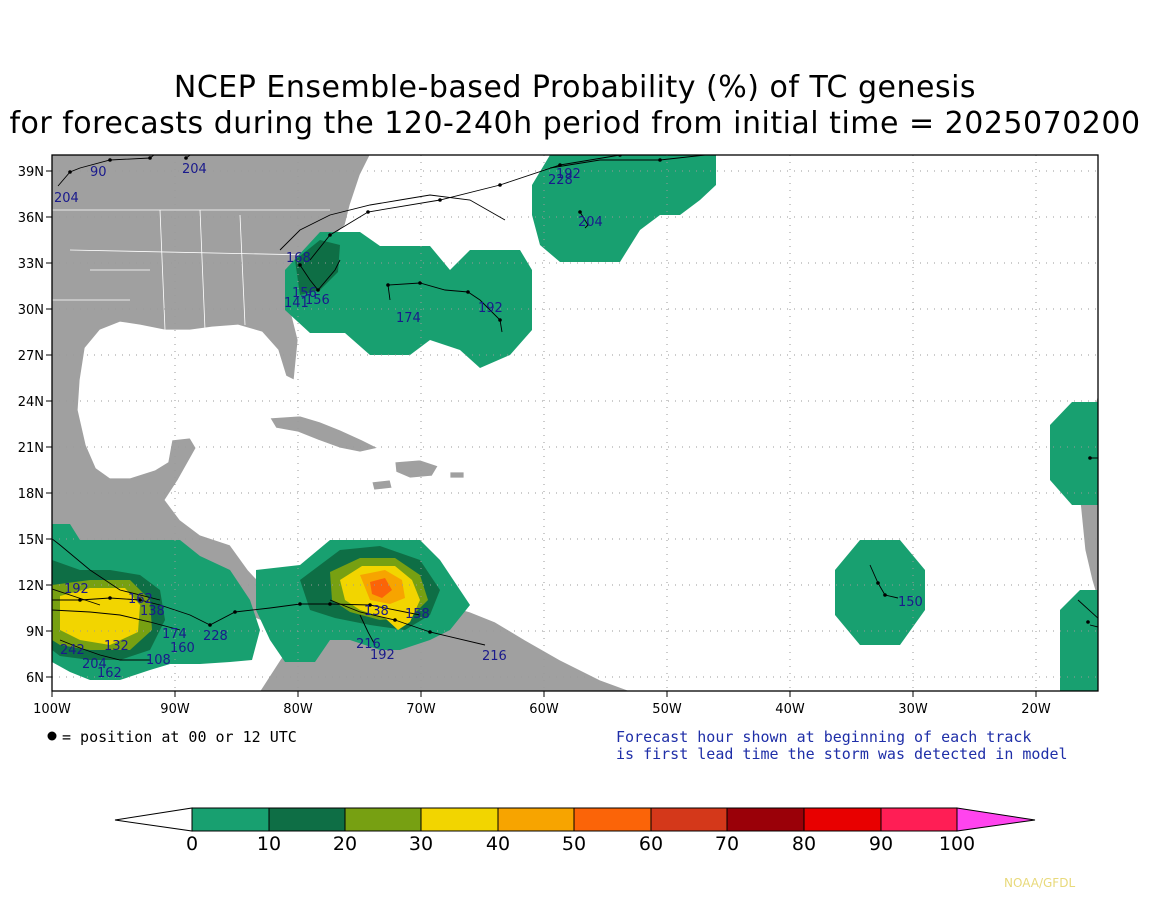  What do you see at coordinates (574, 844) in the screenshot?
I see `colorbar-label: 50` at bounding box center [574, 844].